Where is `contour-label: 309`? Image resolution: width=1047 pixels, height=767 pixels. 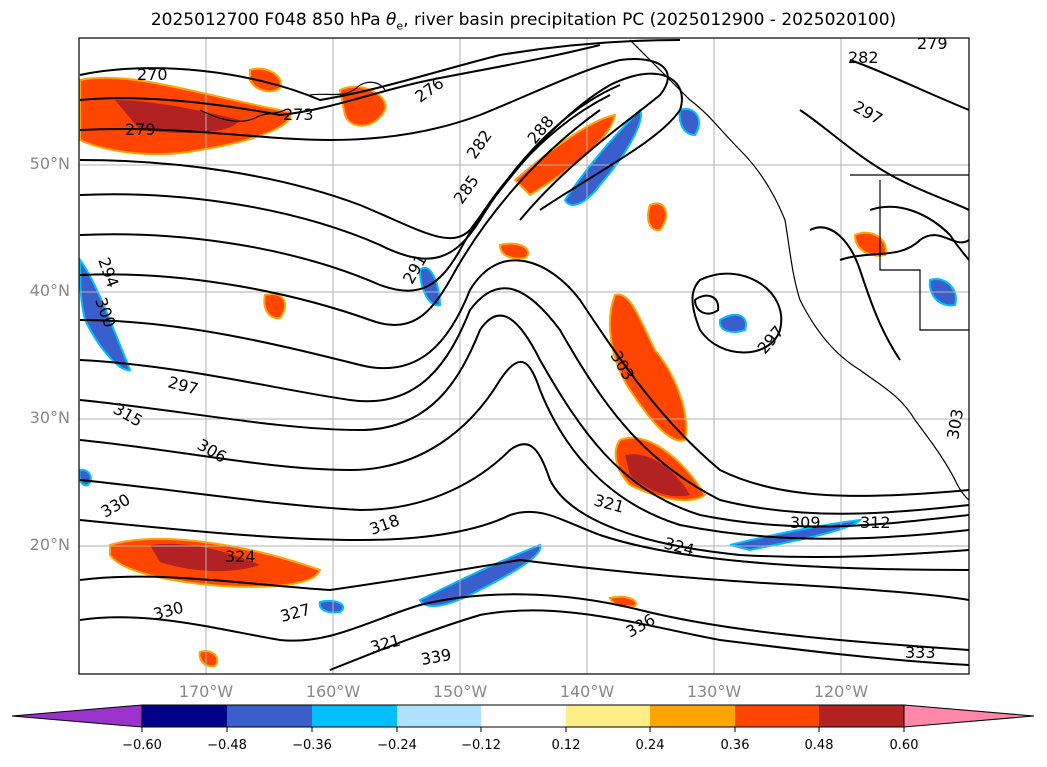 contour-label: 309 is located at coordinates (805, 522).